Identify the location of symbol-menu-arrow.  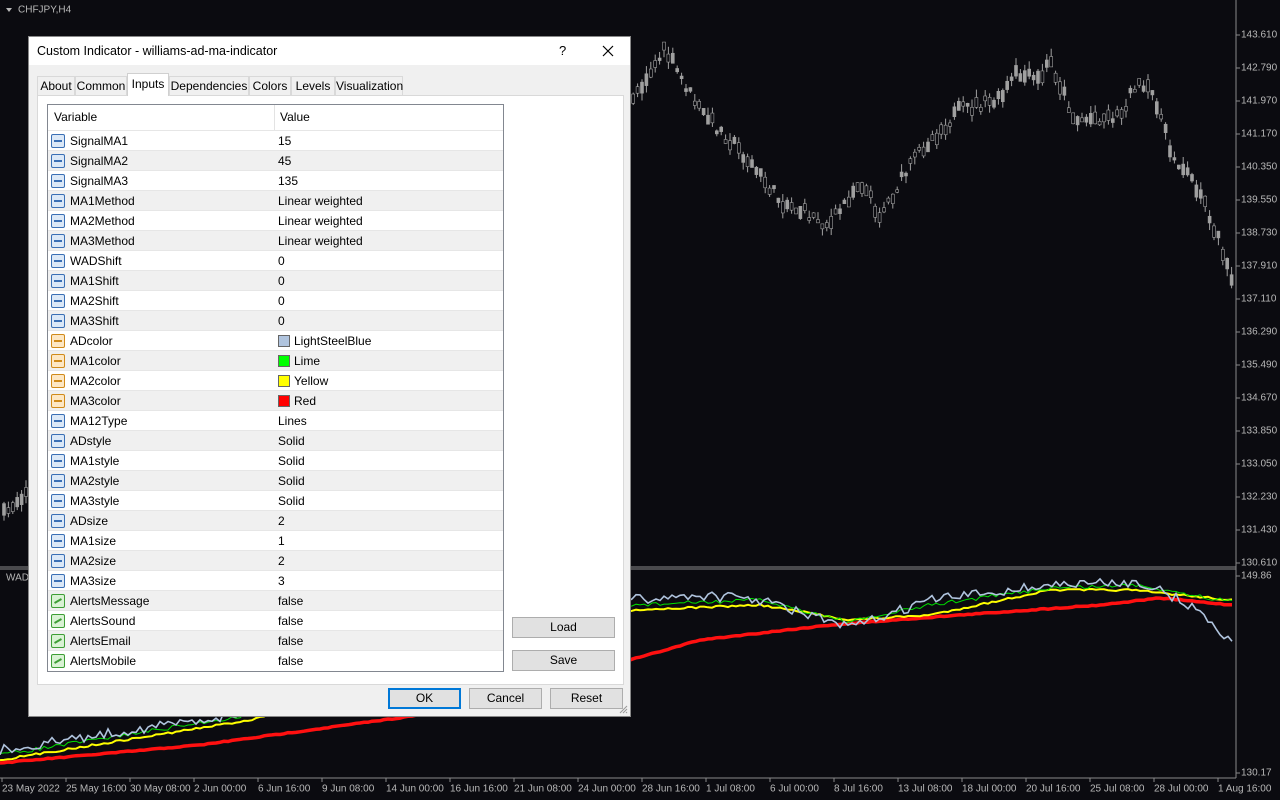
(9, 10).